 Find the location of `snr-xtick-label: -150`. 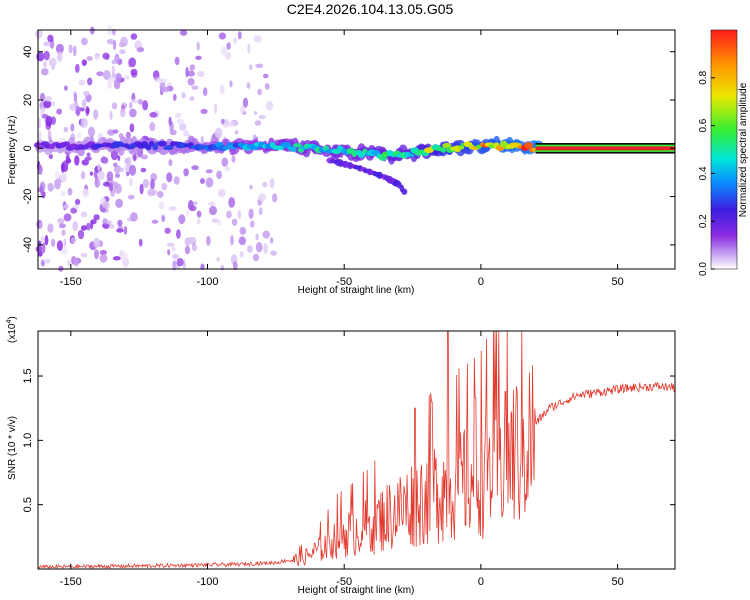

snr-xtick-label: -150 is located at coordinates (71, 582).